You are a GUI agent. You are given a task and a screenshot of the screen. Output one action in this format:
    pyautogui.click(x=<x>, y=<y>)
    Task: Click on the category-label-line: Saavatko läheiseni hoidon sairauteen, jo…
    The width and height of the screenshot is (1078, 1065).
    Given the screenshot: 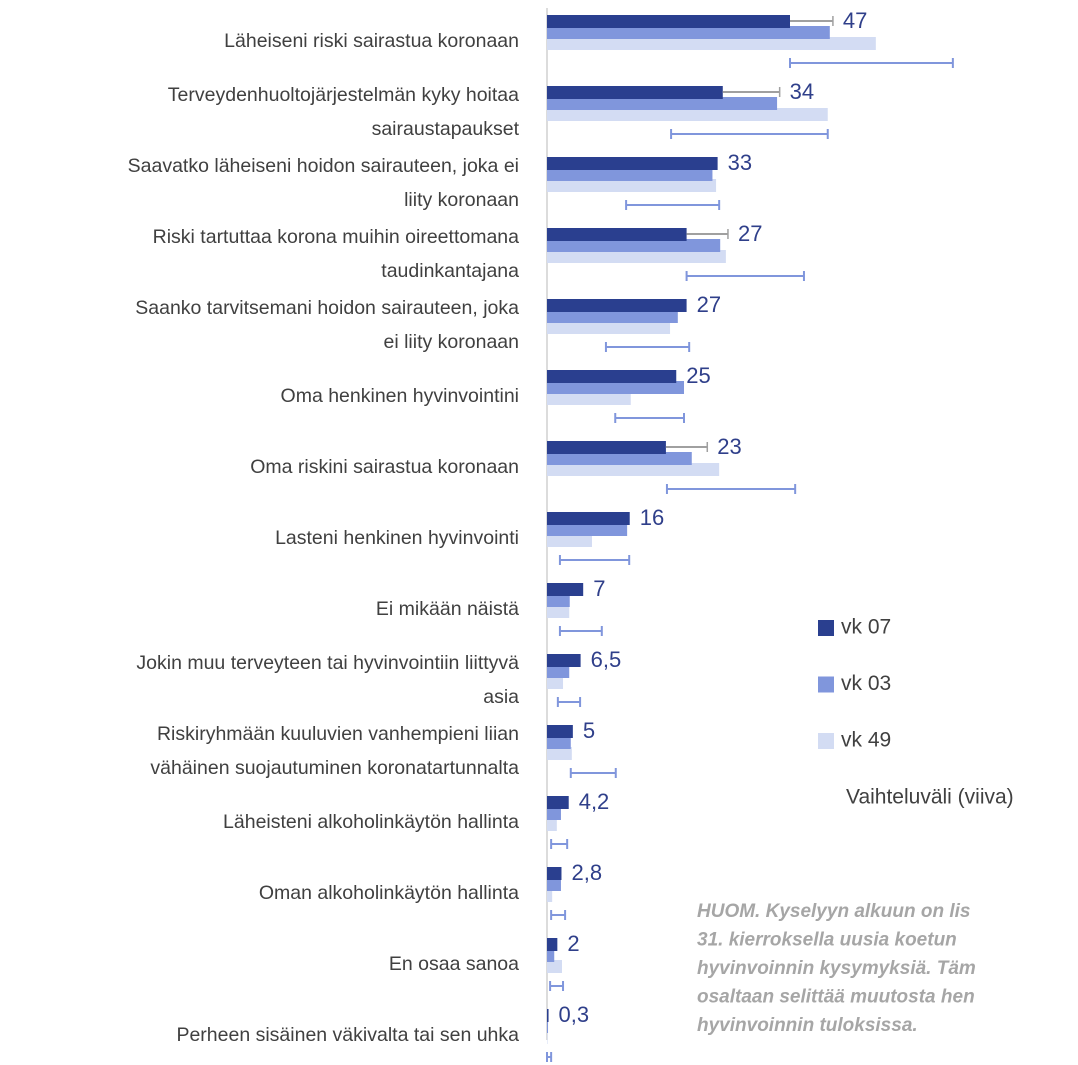 What is the action you would take?
    pyautogui.click(x=323, y=166)
    